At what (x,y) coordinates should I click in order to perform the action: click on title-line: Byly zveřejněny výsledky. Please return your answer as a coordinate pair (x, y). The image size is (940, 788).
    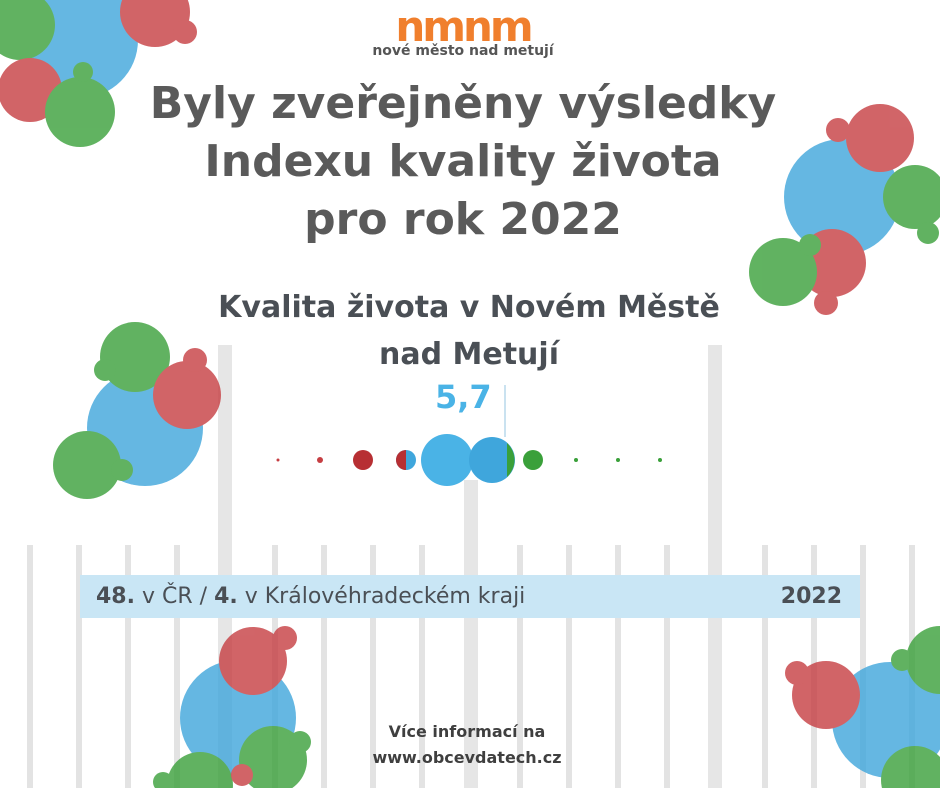
    Looking at the image, I should click on (463, 103).